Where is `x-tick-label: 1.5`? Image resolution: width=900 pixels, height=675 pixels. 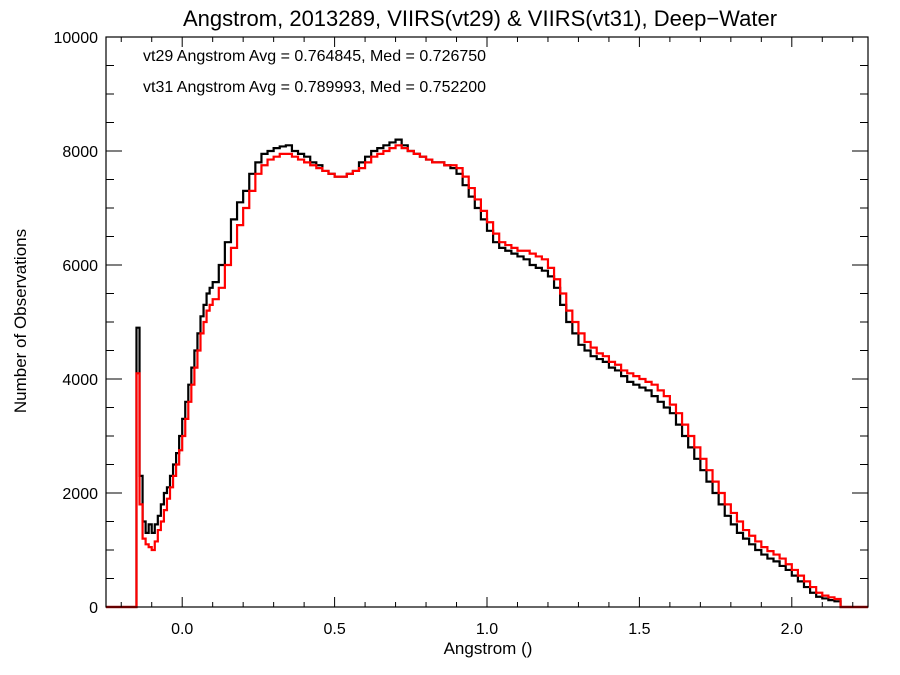
x-tick-label: 1.5 is located at coordinates (639, 629).